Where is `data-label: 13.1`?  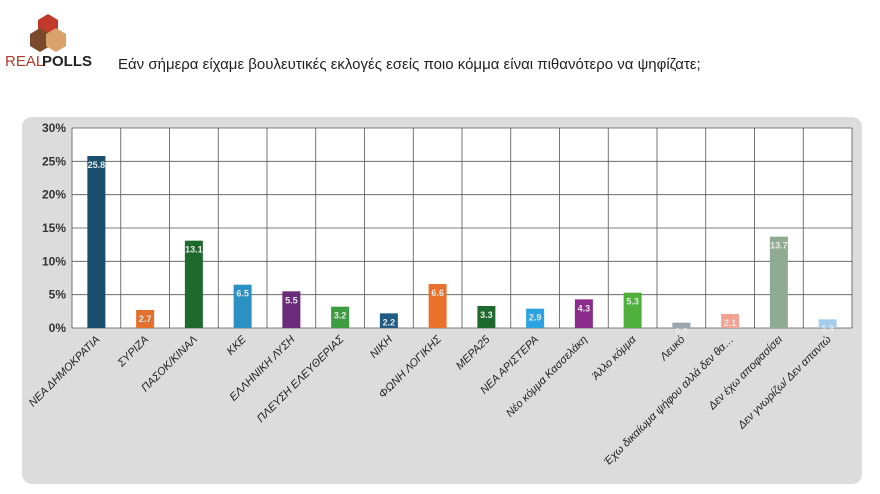
data-label: 13.1 is located at coordinates (194, 250).